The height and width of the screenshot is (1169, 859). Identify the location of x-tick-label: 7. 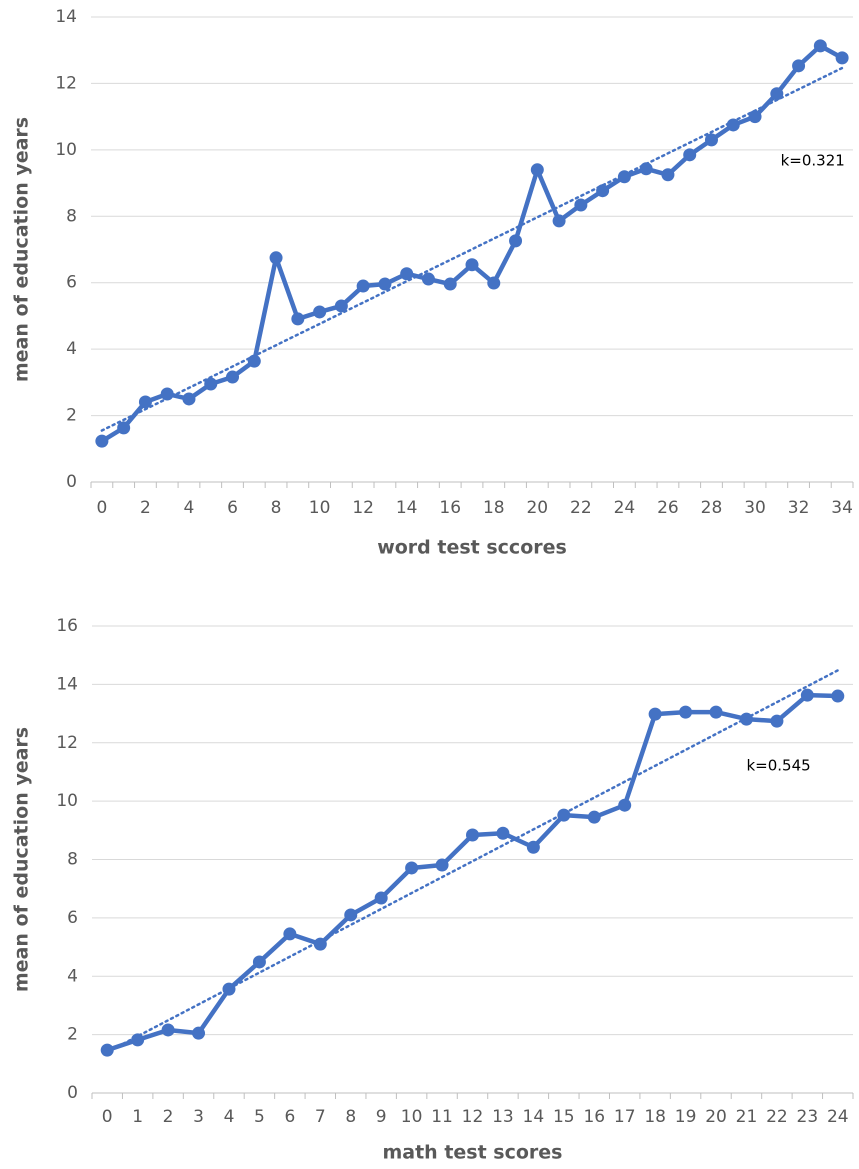
(320, 1117).